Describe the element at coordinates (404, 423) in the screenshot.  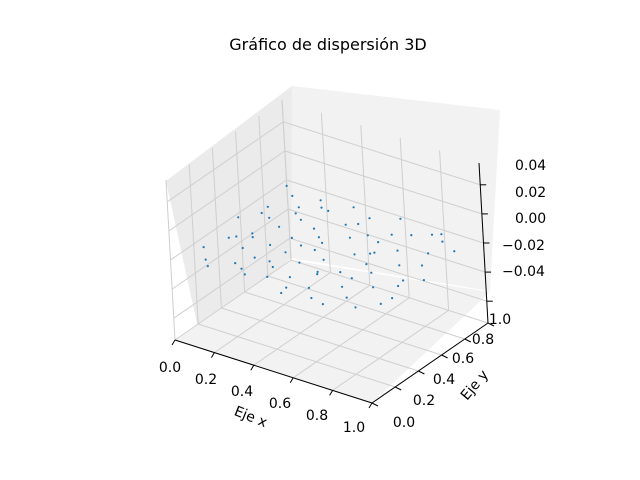
I see `y-tick-label: 0.0` at that location.